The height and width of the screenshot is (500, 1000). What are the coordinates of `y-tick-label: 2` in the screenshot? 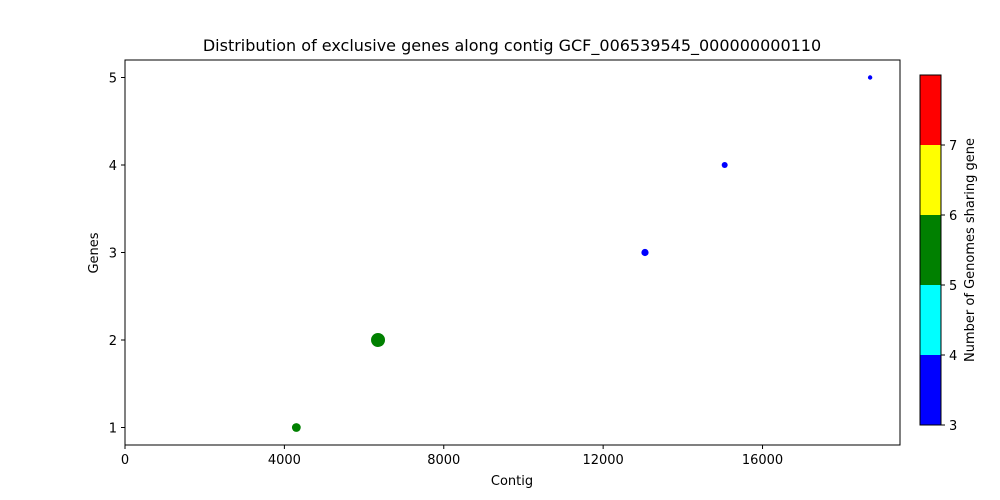 It's located at (113, 341).